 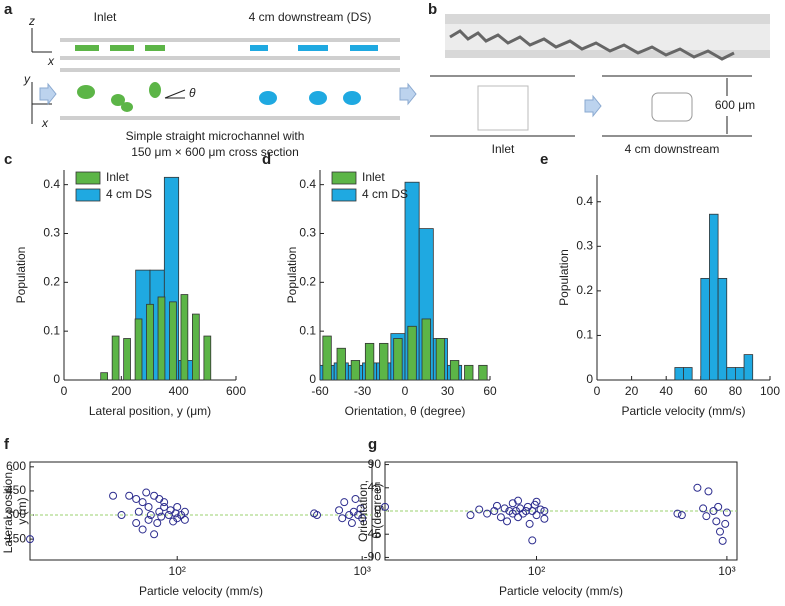 I want to click on x-axis-title: Lateral position, y (μm), so click(x=150, y=411).